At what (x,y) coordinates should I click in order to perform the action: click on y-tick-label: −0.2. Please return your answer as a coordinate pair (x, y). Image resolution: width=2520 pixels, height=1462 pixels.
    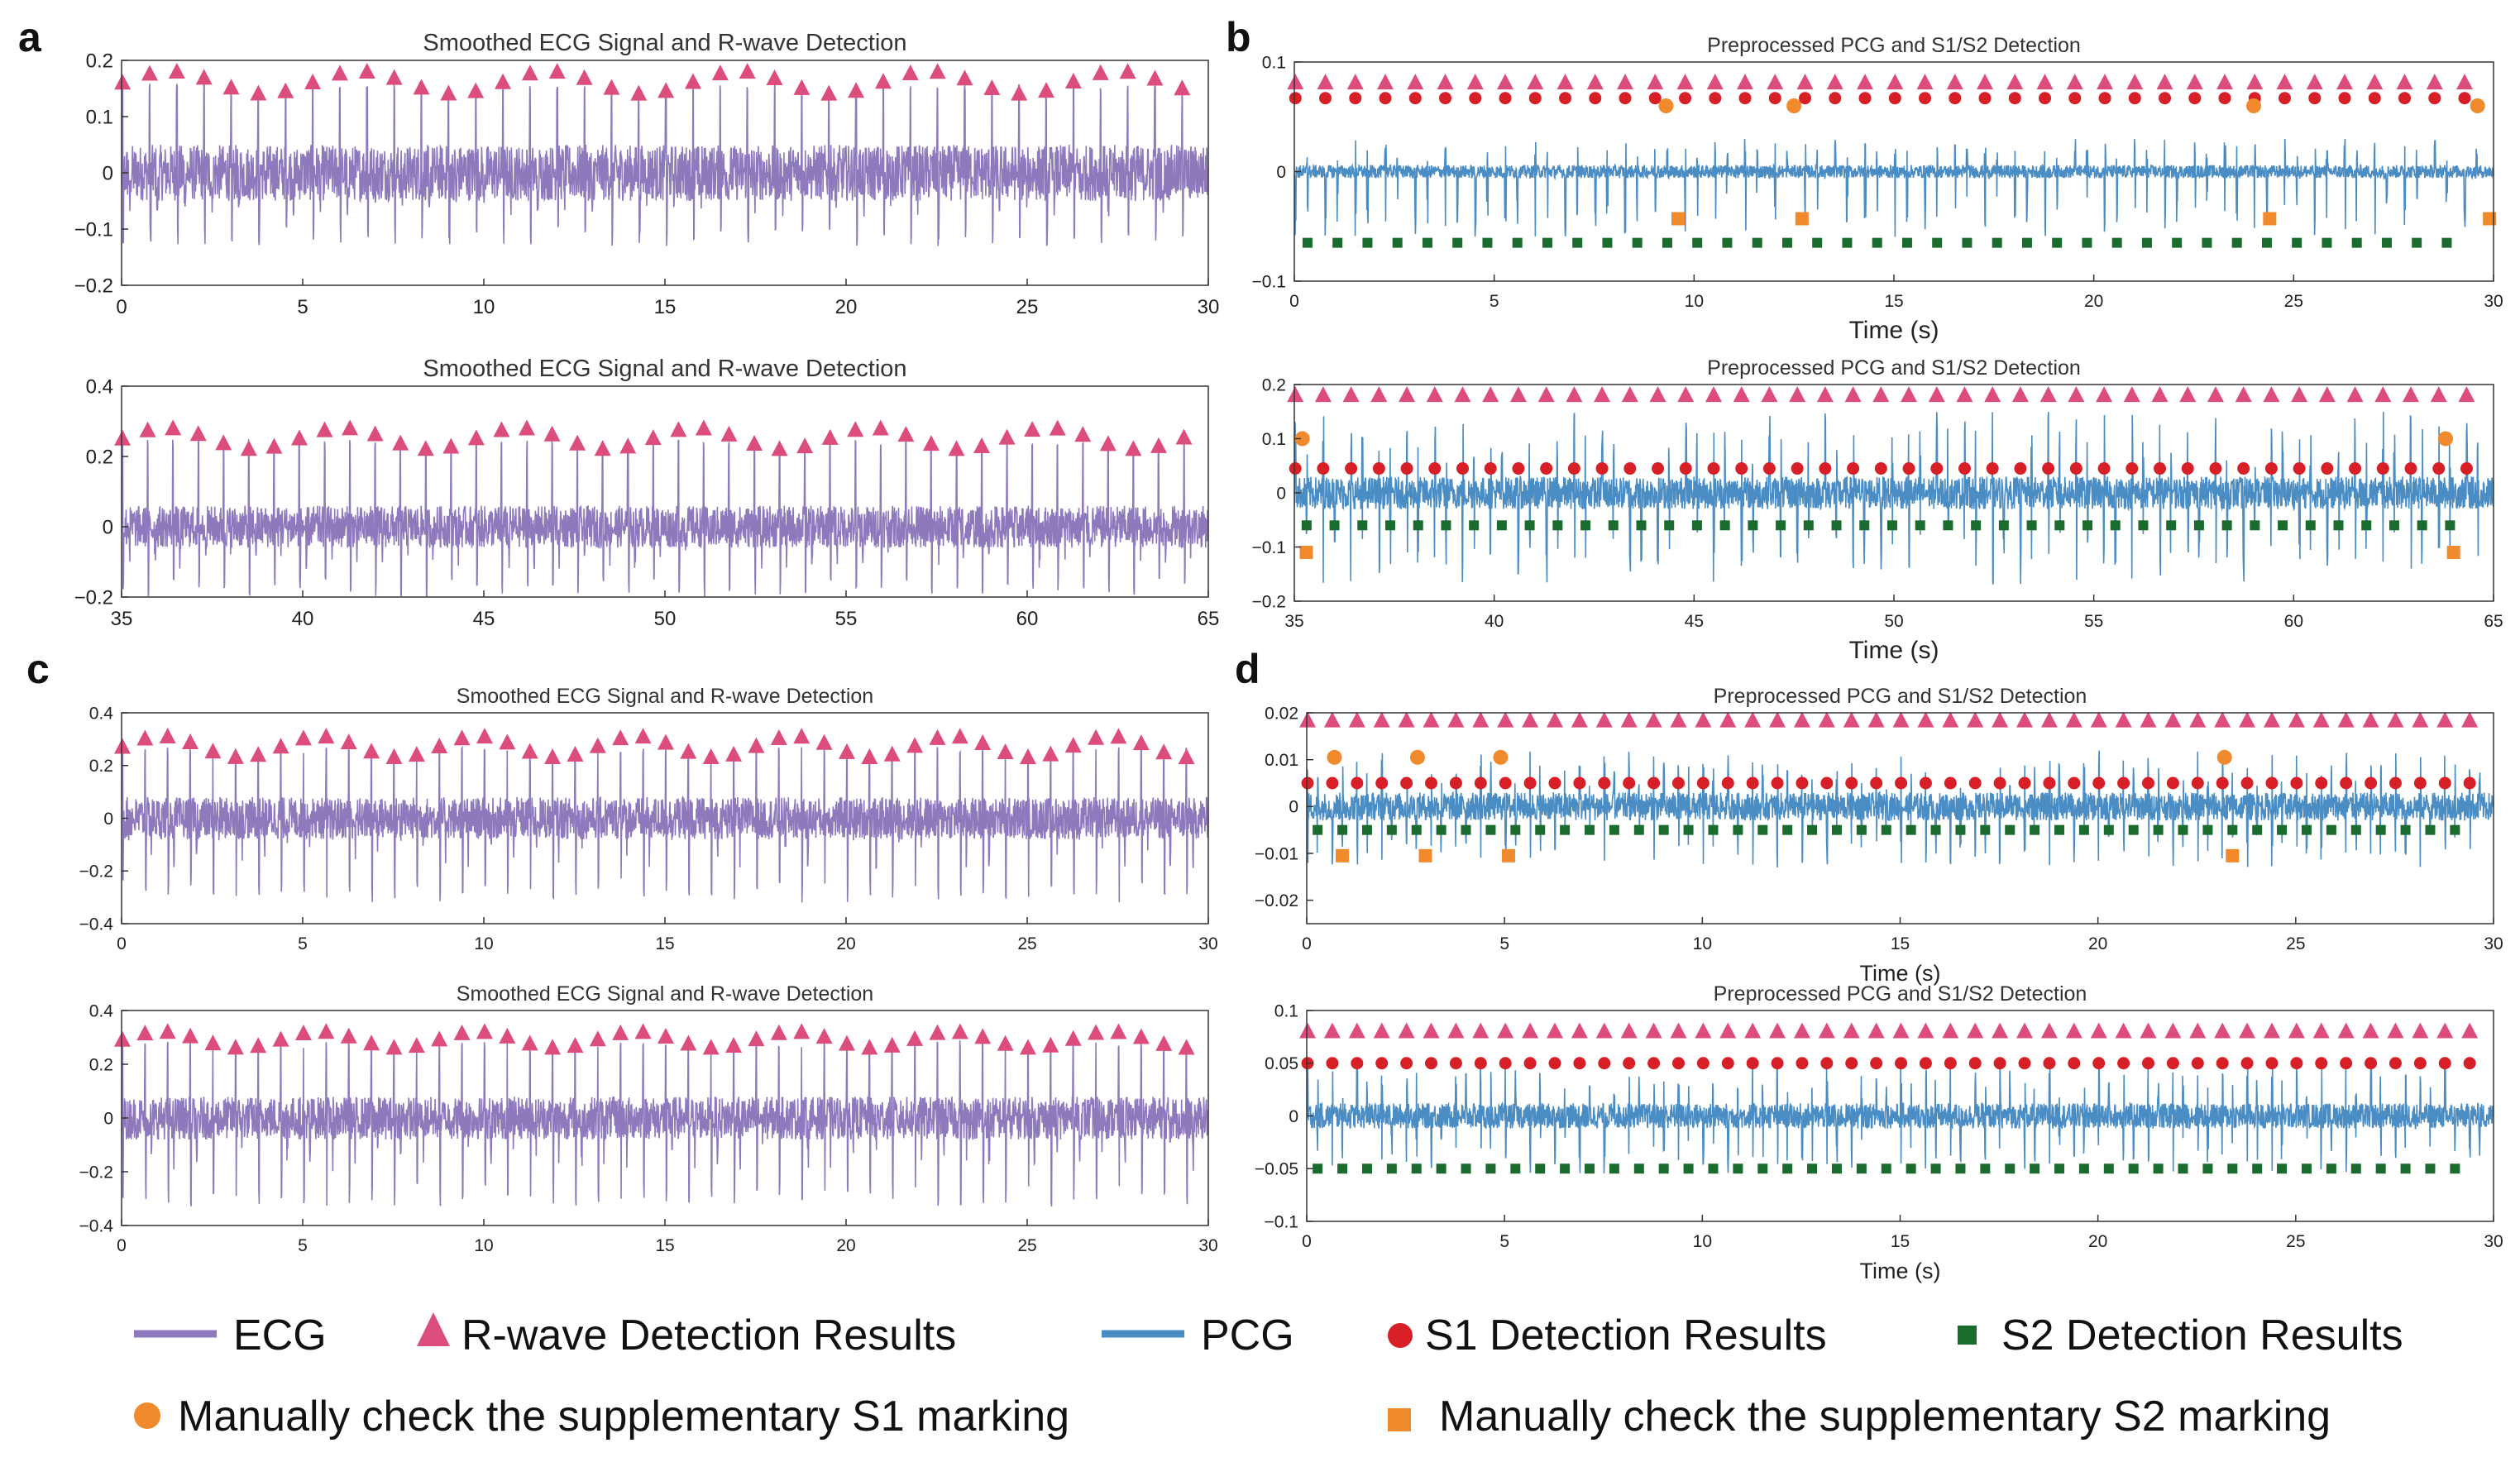
    Looking at the image, I should click on (96, 1172).